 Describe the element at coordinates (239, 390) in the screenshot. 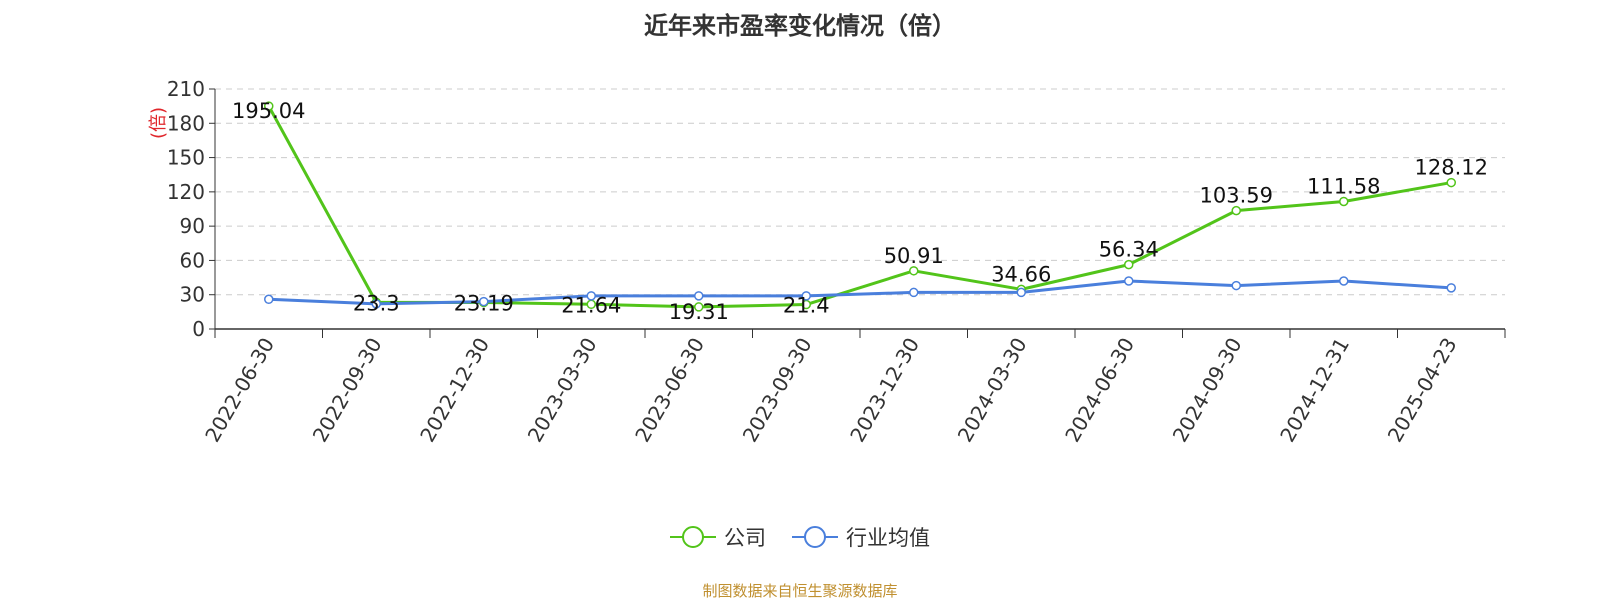

I see `x-tick-label: 2022-06-30` at that location.